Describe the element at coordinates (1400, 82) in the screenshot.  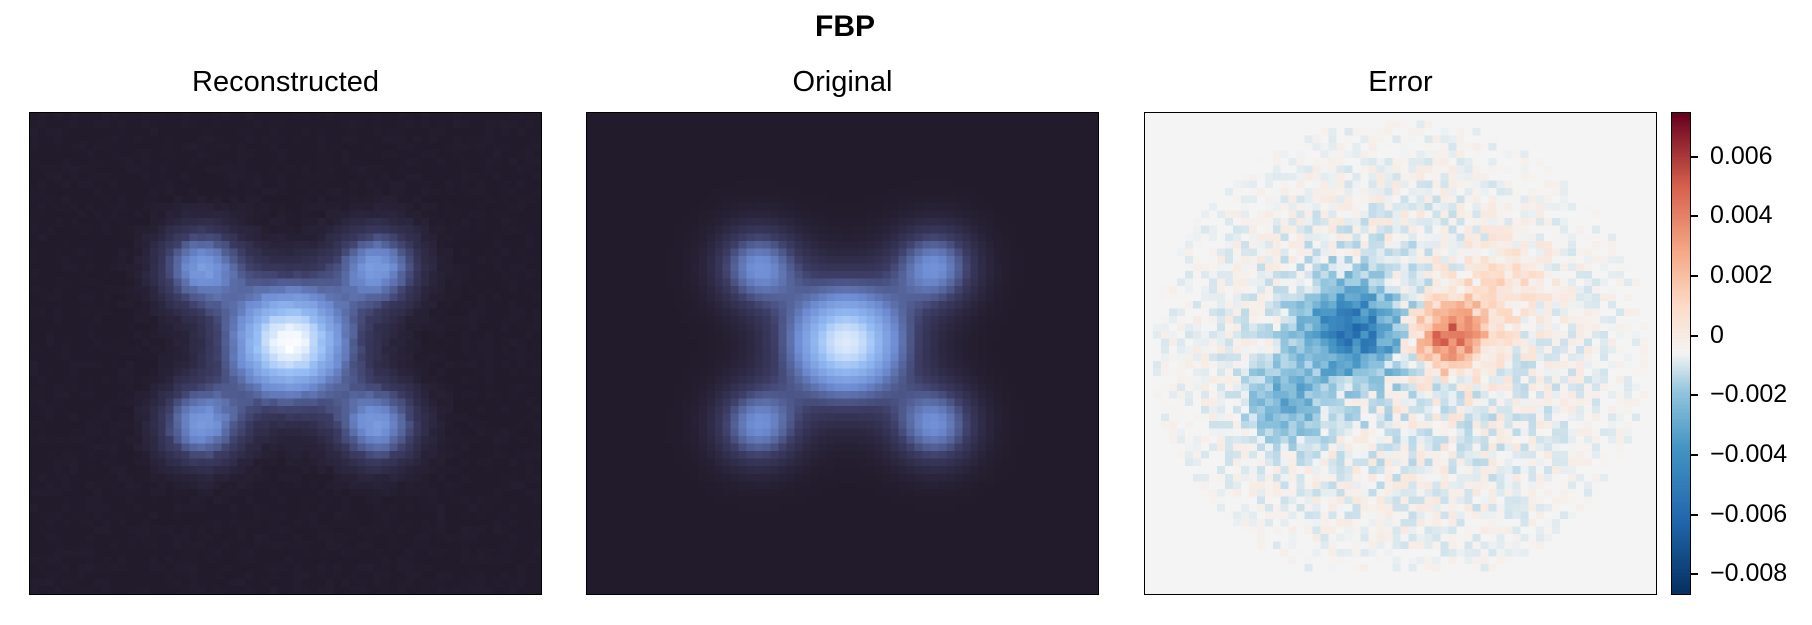
I see `panel-title-error: Error` at that location.